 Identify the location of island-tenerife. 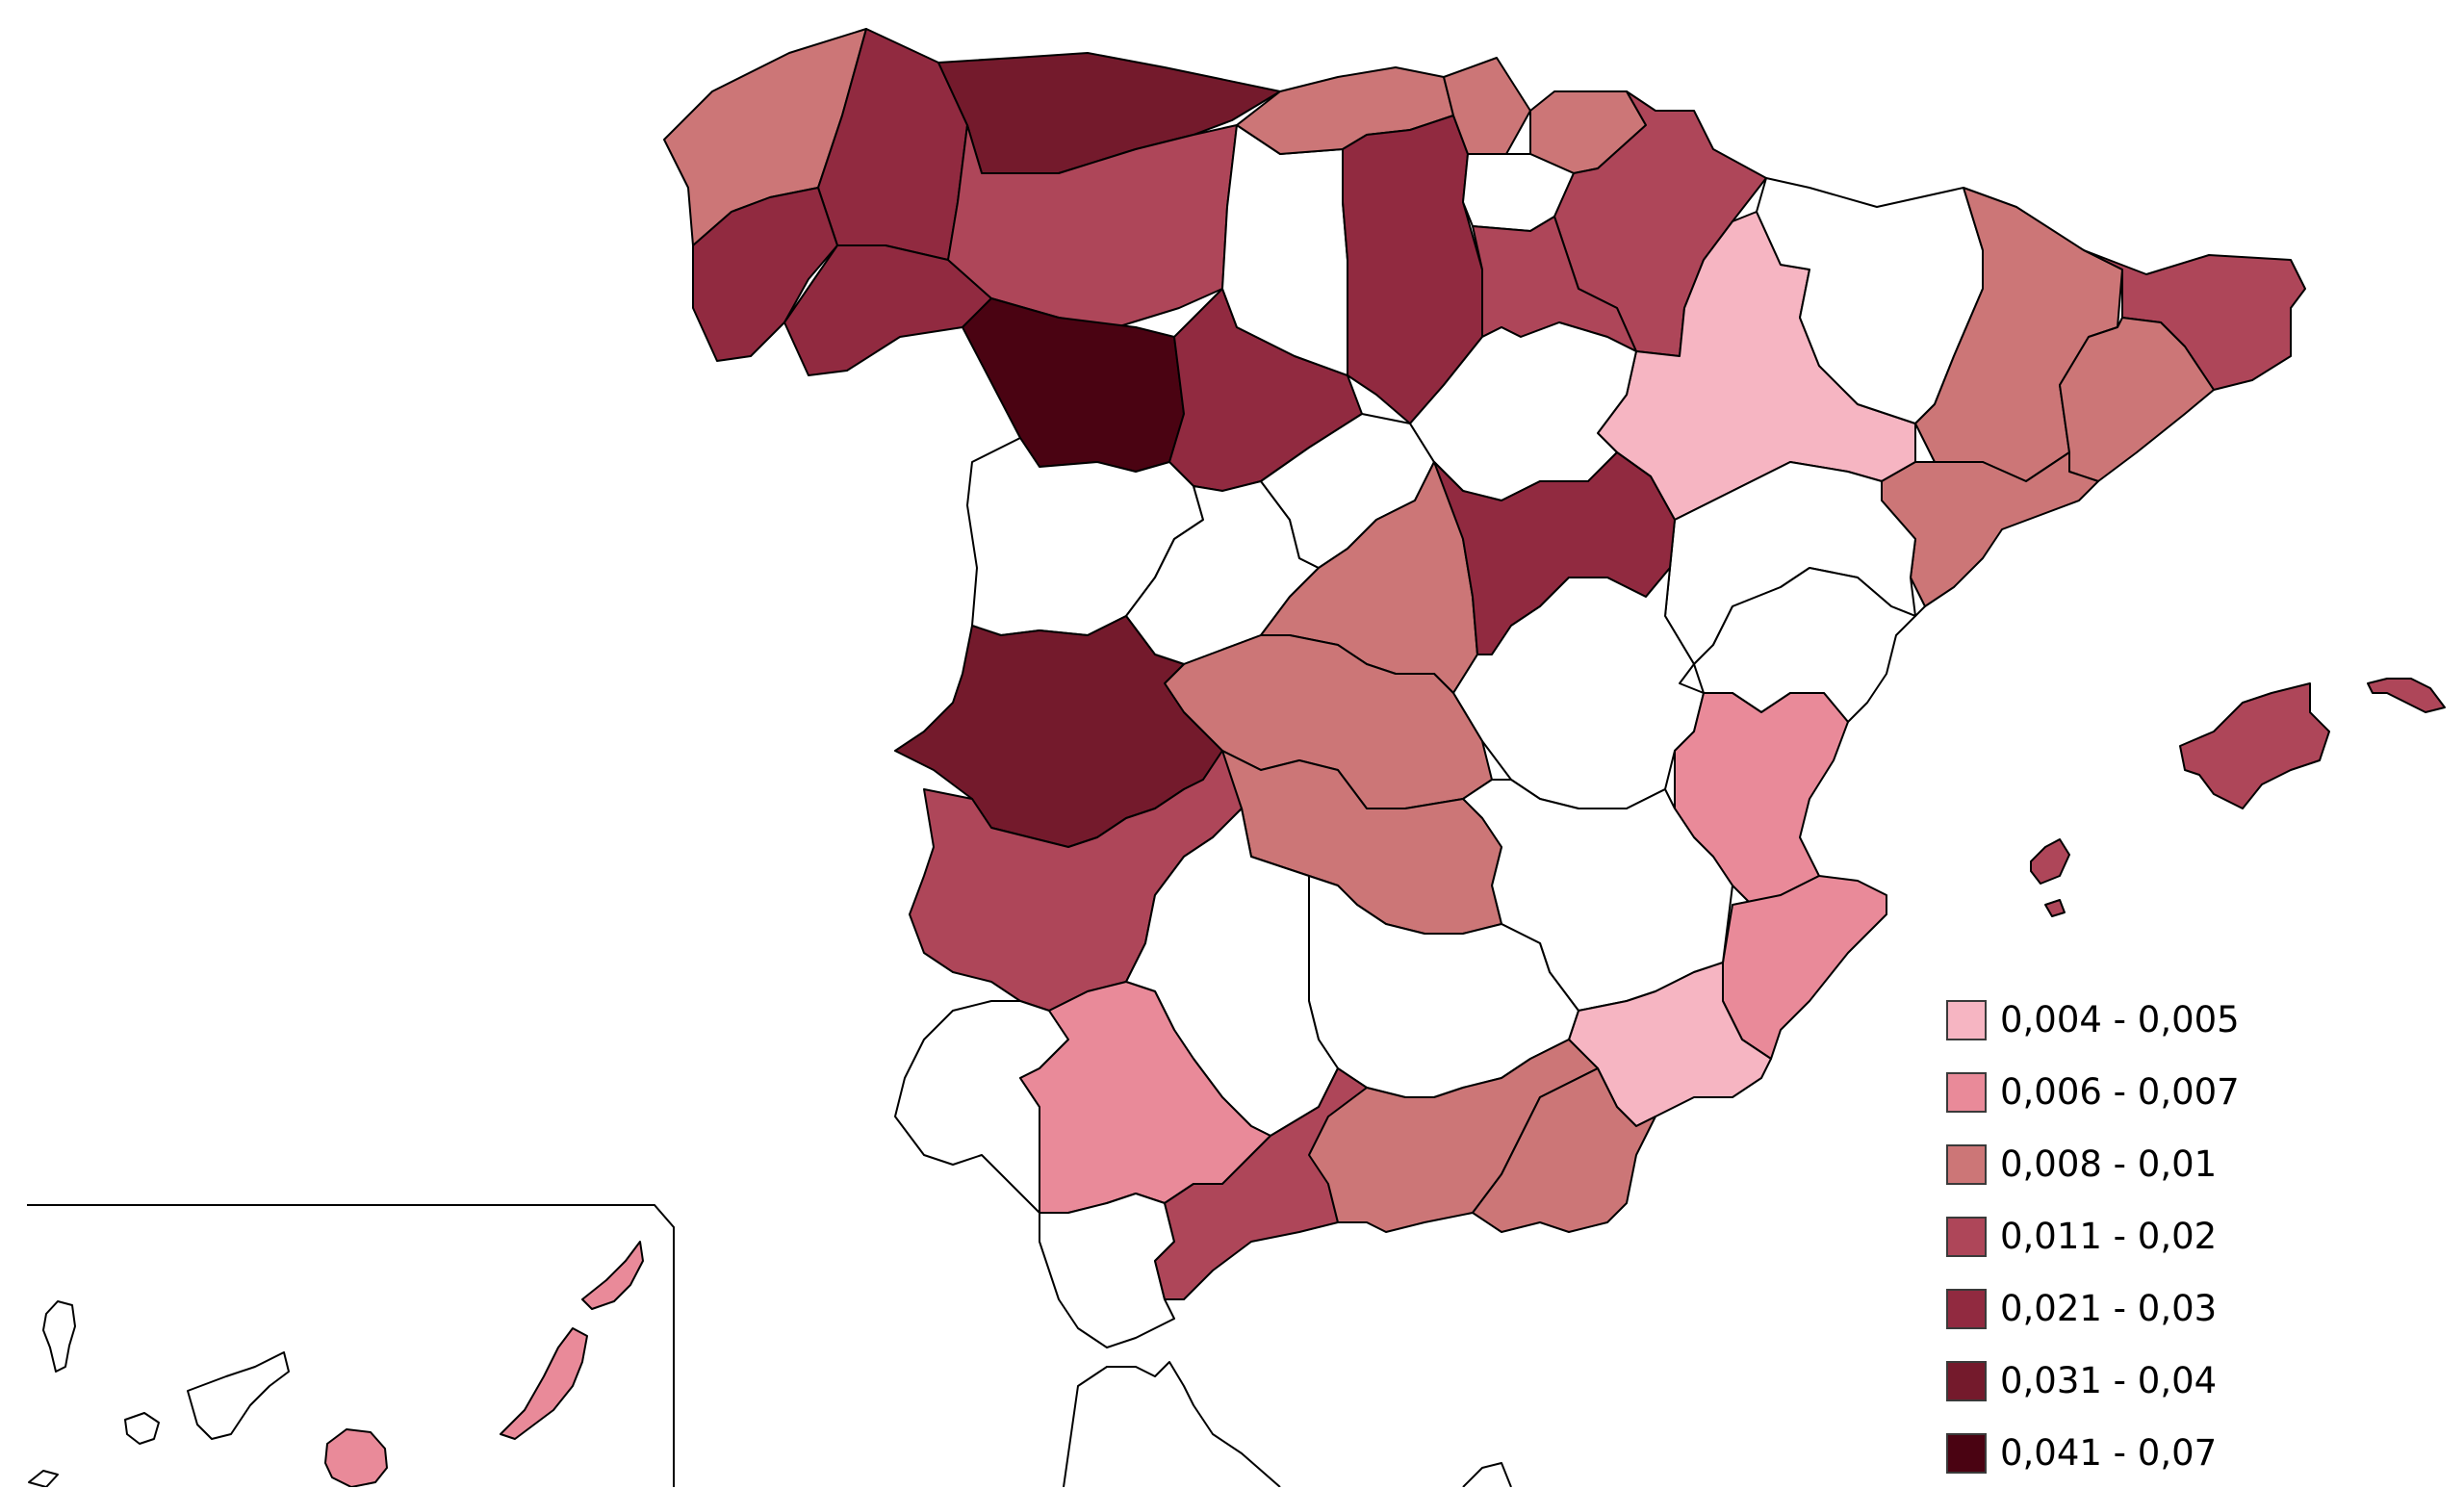
(238, 1395).